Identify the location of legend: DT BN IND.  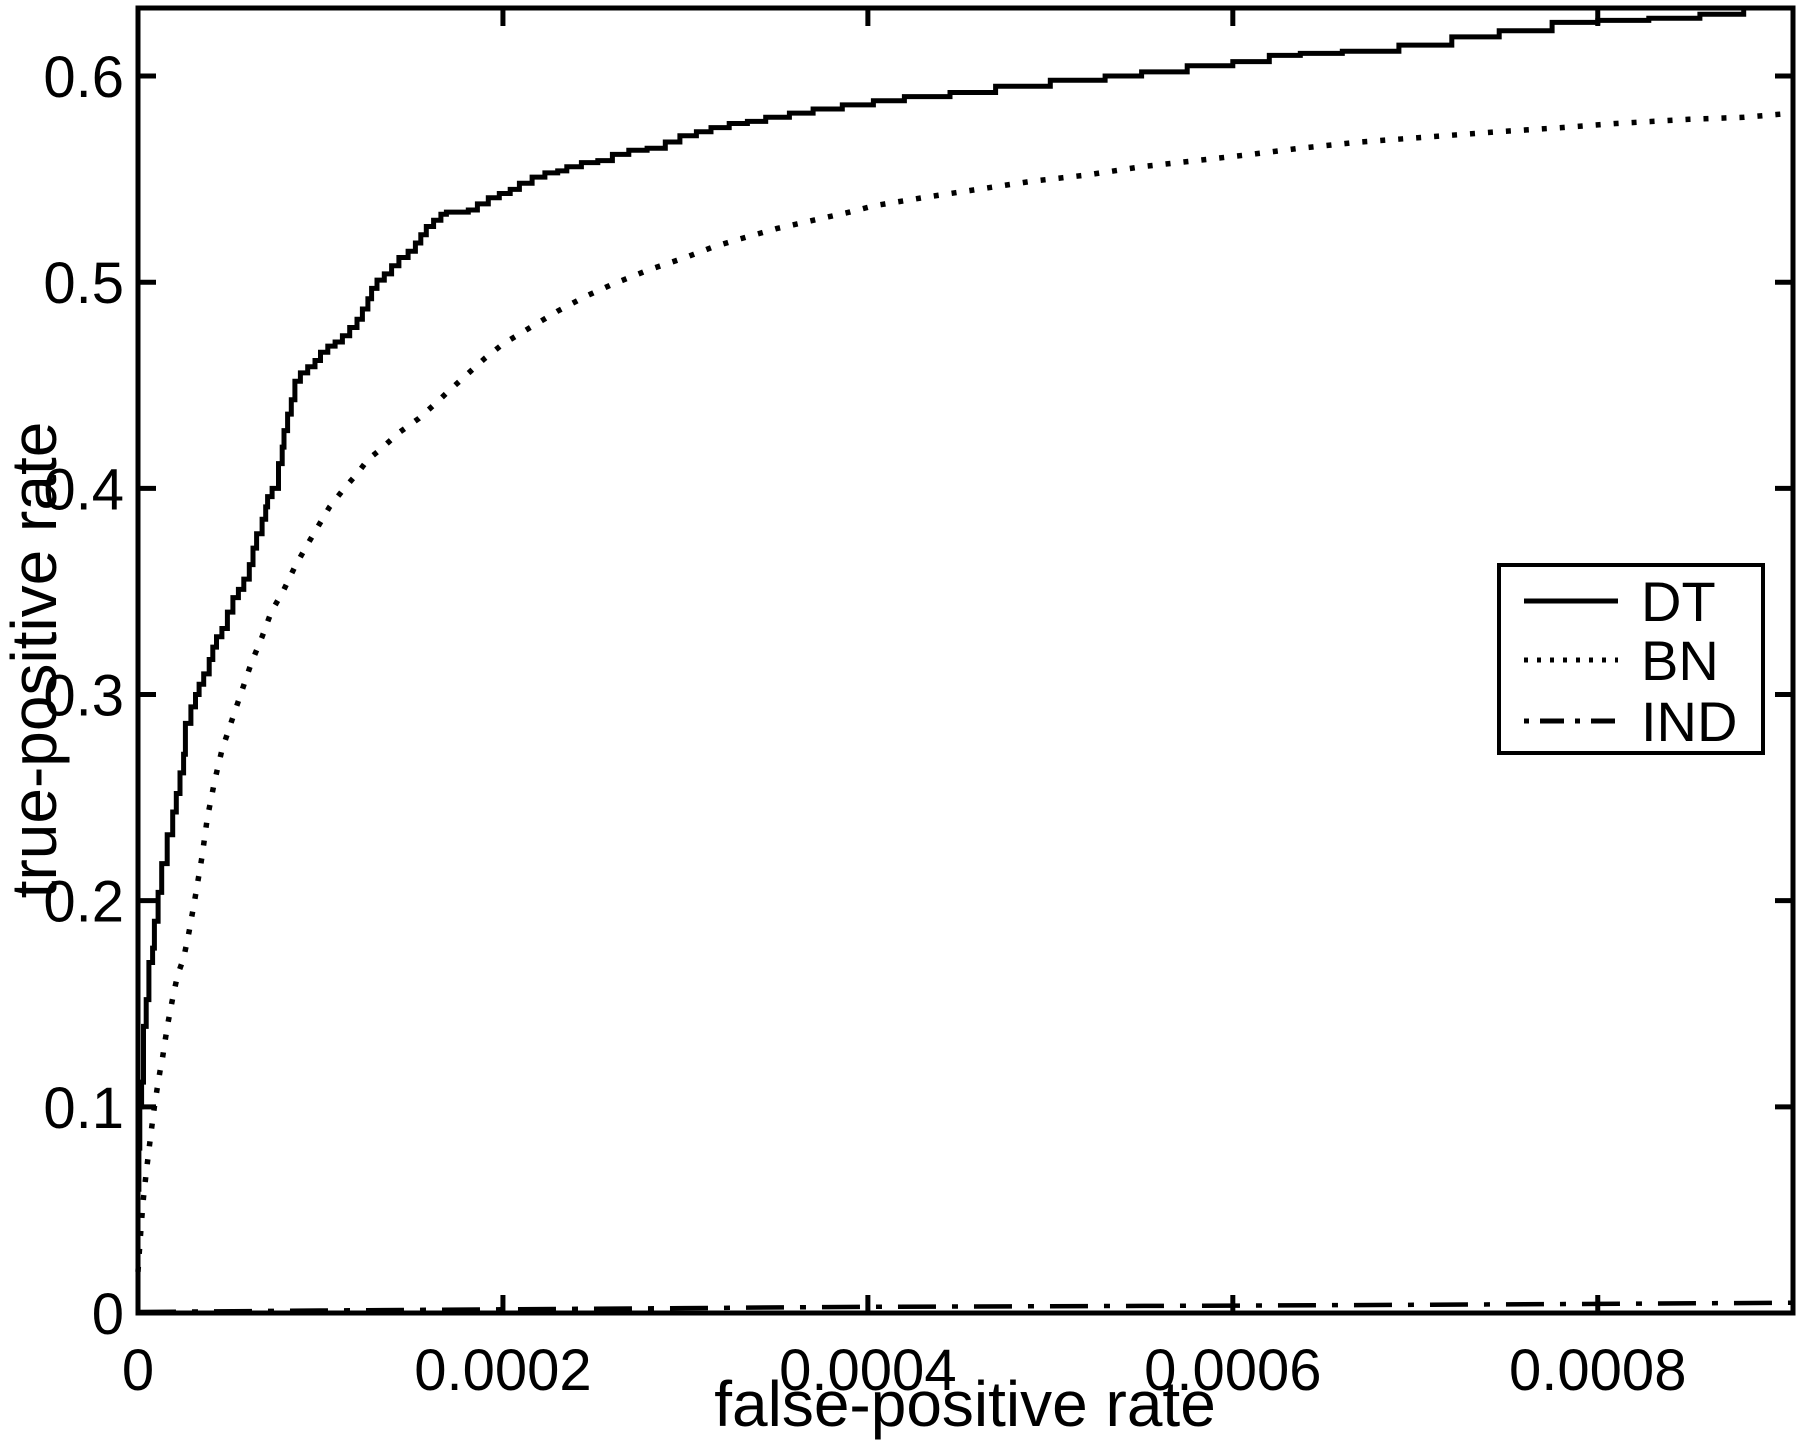
(1631, 659).